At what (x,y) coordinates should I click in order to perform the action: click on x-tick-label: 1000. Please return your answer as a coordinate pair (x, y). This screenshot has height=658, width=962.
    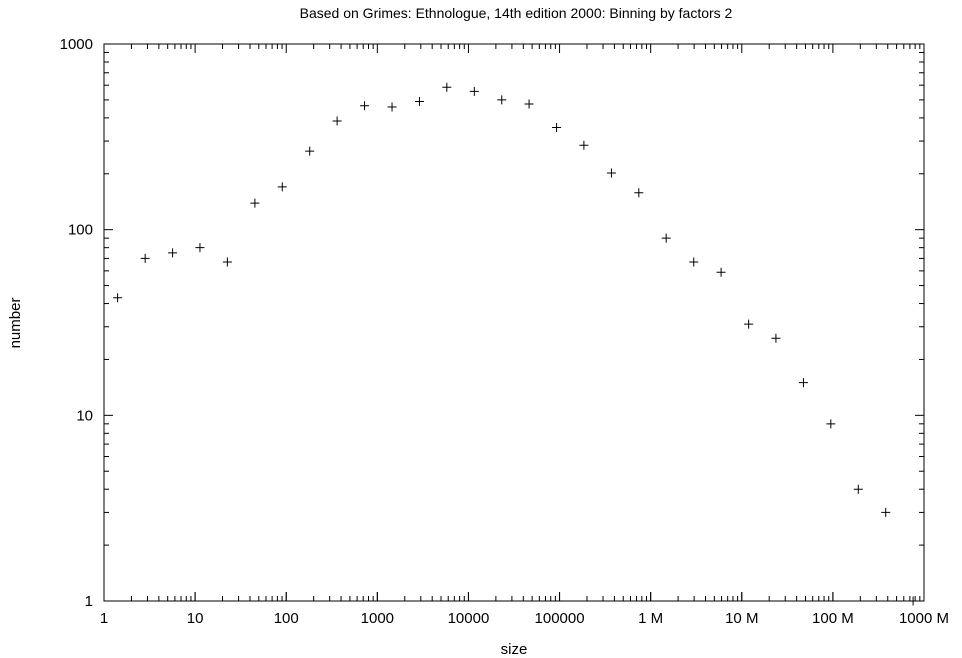
    Looking at the image, I should click on (377, 618).